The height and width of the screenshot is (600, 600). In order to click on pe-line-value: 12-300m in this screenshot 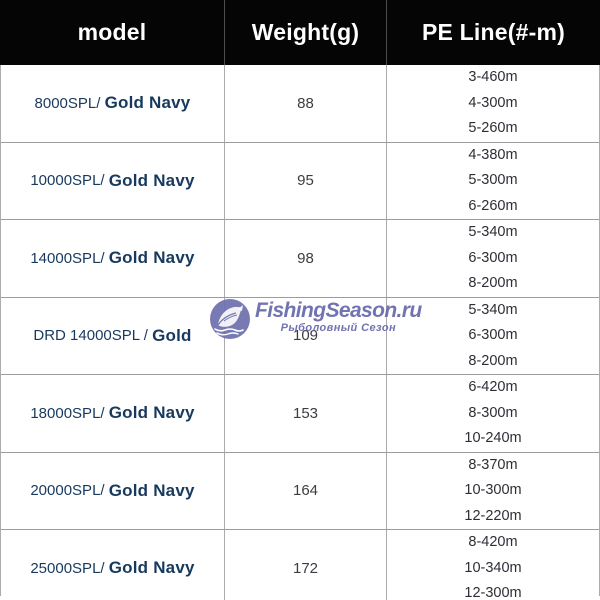, I will do `click(493, 592)`.